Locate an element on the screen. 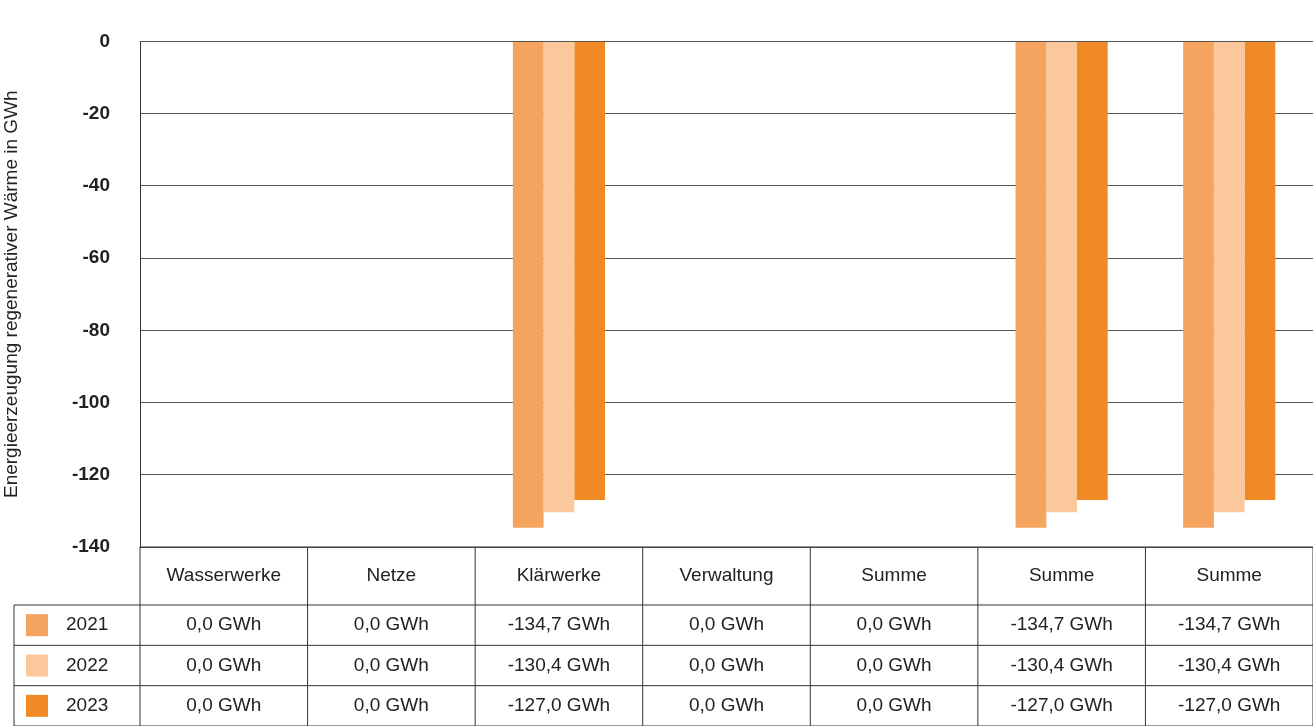  y-tick-label: -40 is located at coordinates (96, 185).